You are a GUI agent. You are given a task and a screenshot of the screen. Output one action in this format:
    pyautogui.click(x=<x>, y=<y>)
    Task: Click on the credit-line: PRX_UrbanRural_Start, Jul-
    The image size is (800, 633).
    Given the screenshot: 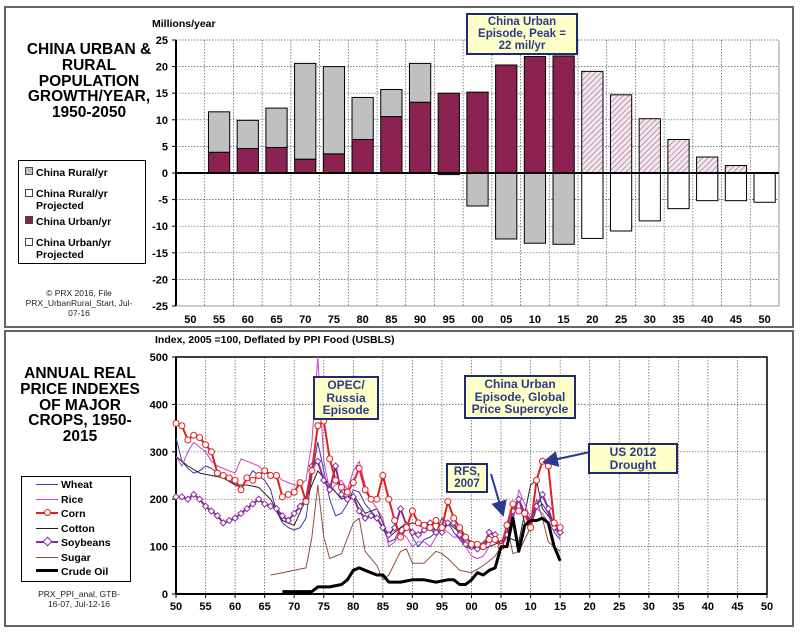 What is the action you would take?
    pyautogui.click(x=79, y=303)
    